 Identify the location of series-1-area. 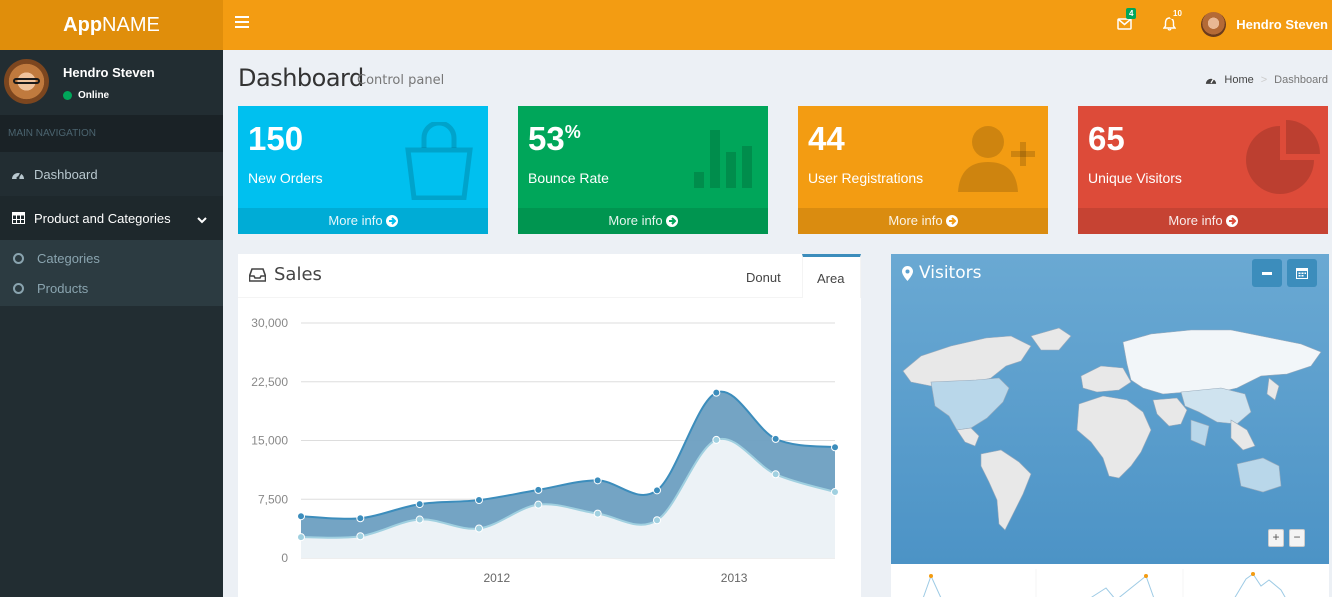
(568, 498).